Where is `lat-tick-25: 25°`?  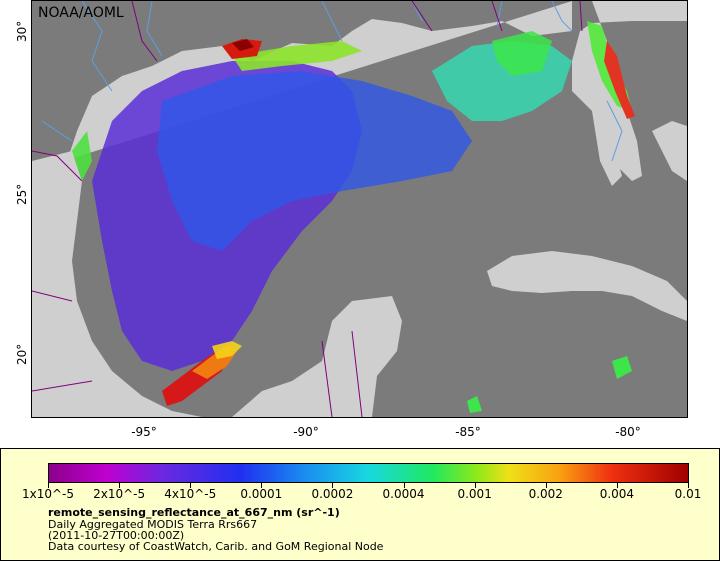 lat-tick-25: 25° is located at coordinates (22, 194).